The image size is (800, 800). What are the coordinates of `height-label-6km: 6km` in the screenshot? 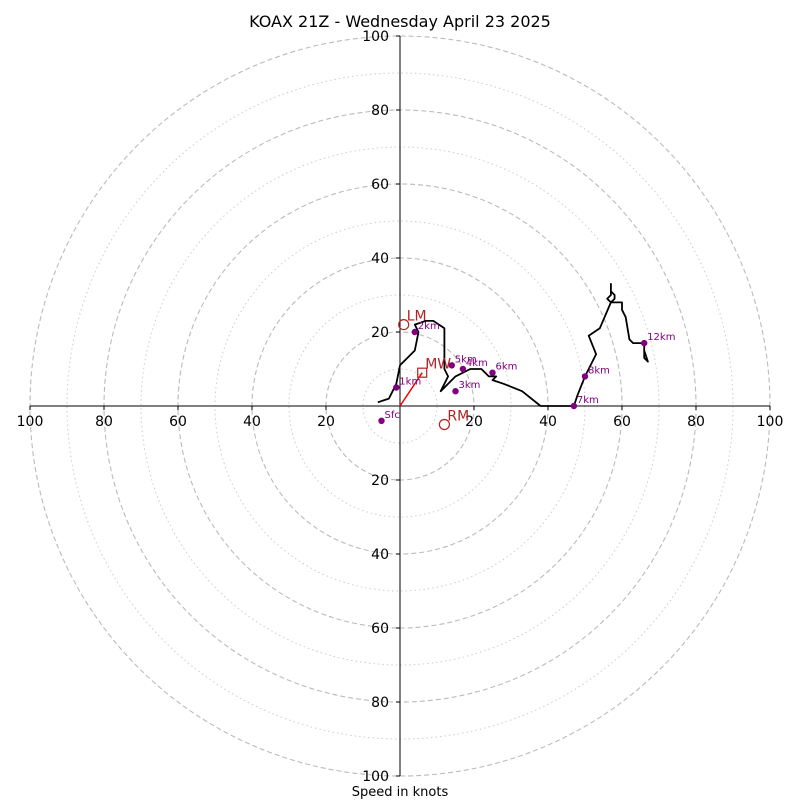 It's located at (507, 367).